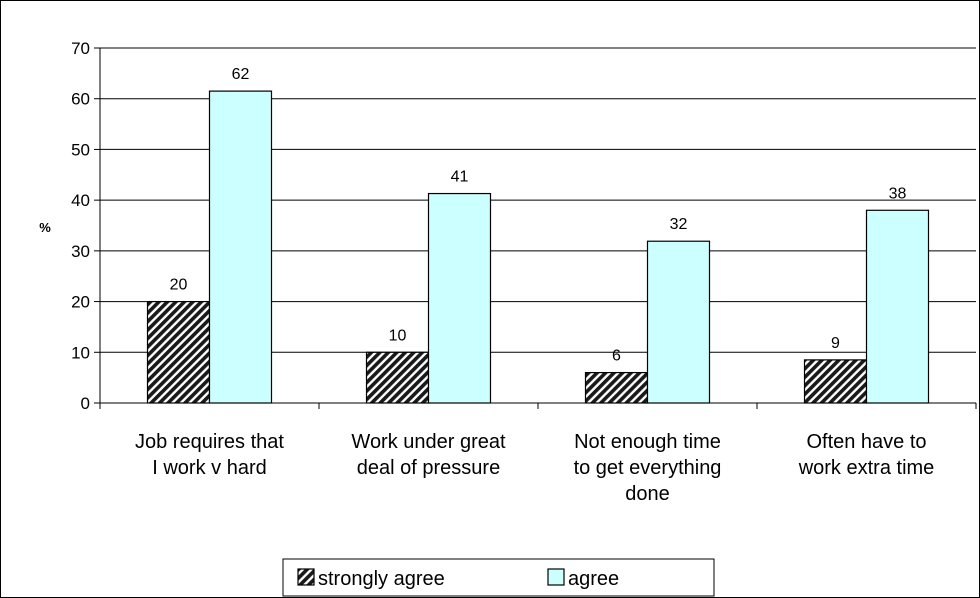 This screenshot has width=980, height=598. What do you see at coordinates (179, 285) in the screenshot?
I see `data-label: 20` at bounding box center [179, 285].